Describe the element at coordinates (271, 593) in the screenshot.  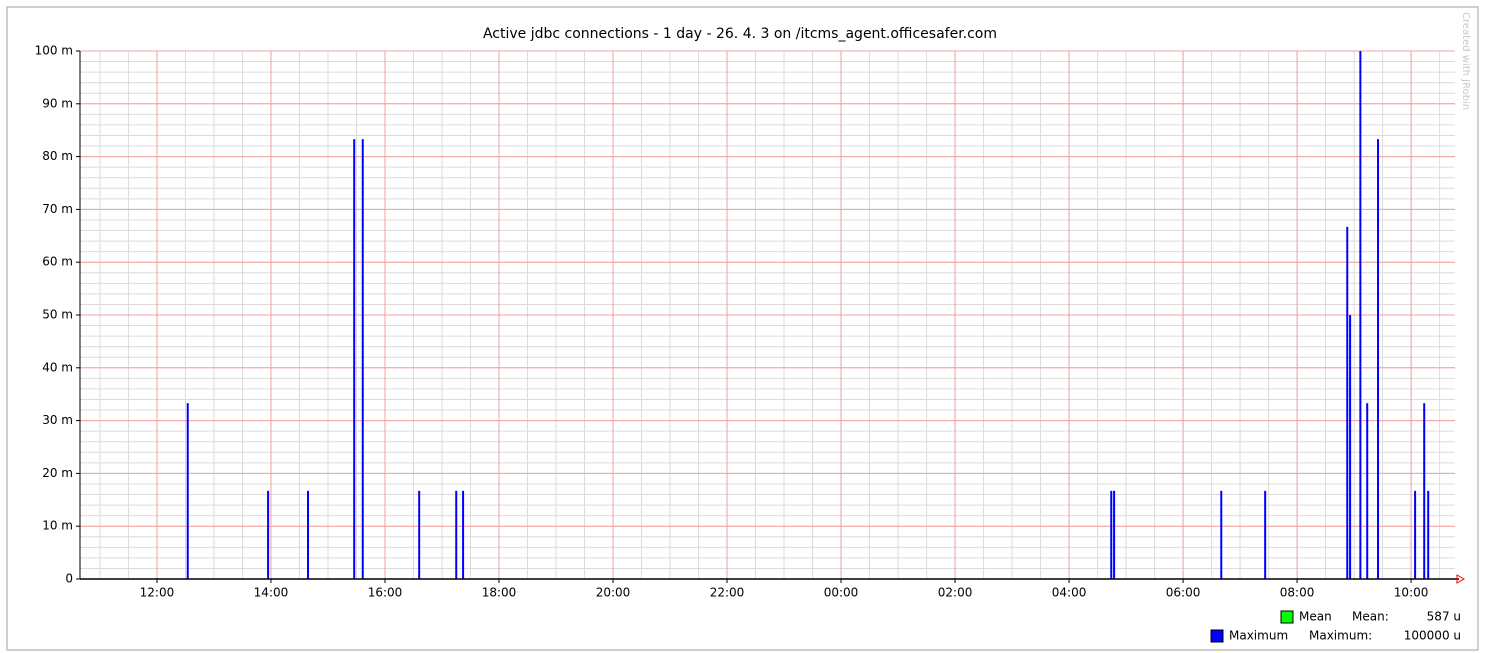
I see `x-tick-label: 14:00` at that location.